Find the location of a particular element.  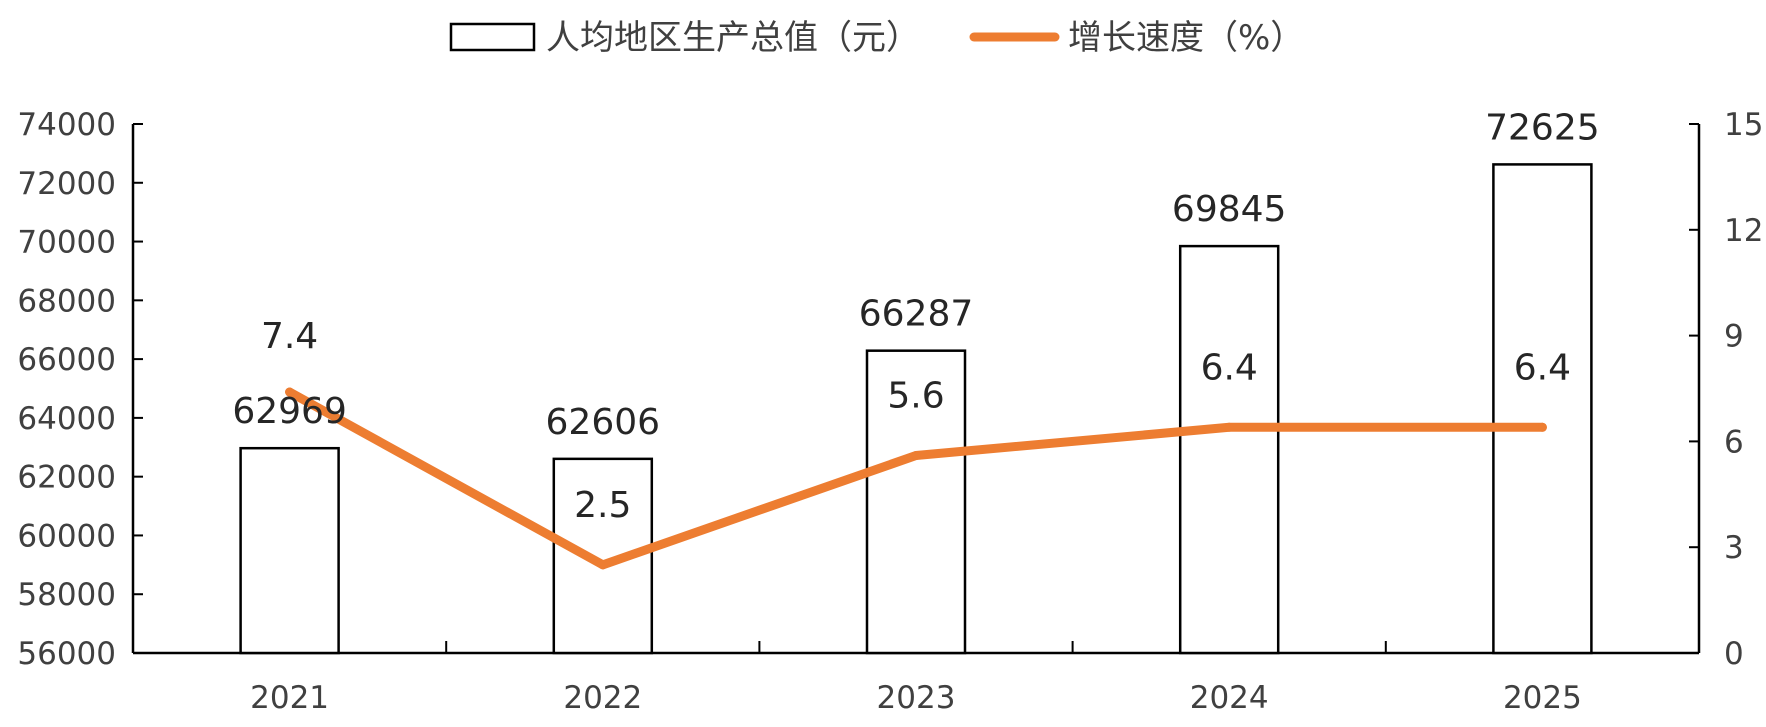

growth-value-label: 7.4 is located at coordinates (289, 336).